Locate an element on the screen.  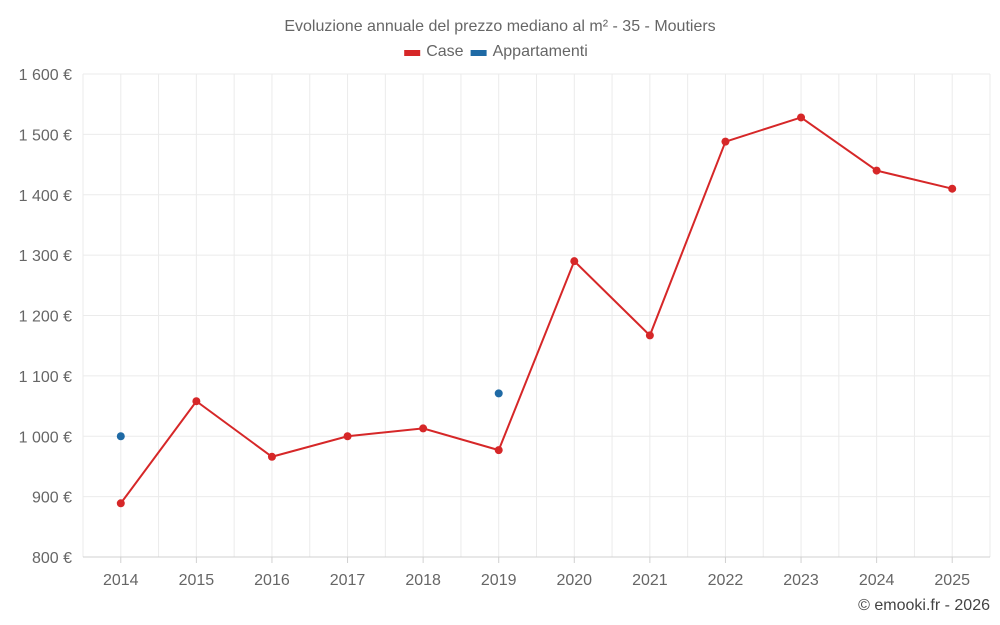
data-point-2017 is located at coordinates (347, 436).